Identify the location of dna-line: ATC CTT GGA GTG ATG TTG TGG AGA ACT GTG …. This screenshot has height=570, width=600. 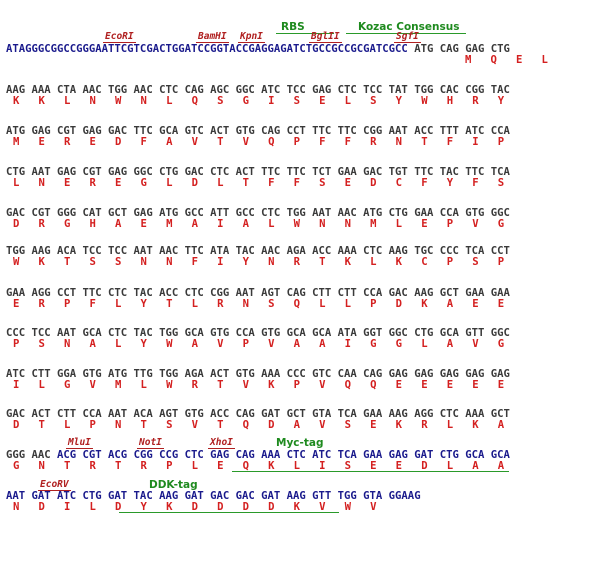
(258, 374).